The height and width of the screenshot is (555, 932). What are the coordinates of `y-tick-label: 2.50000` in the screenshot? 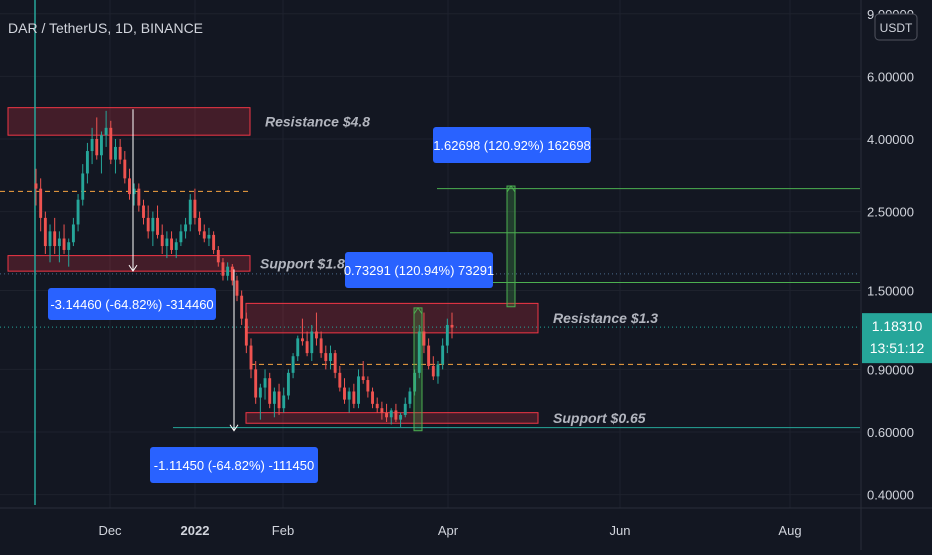 It's located at (890, 212).